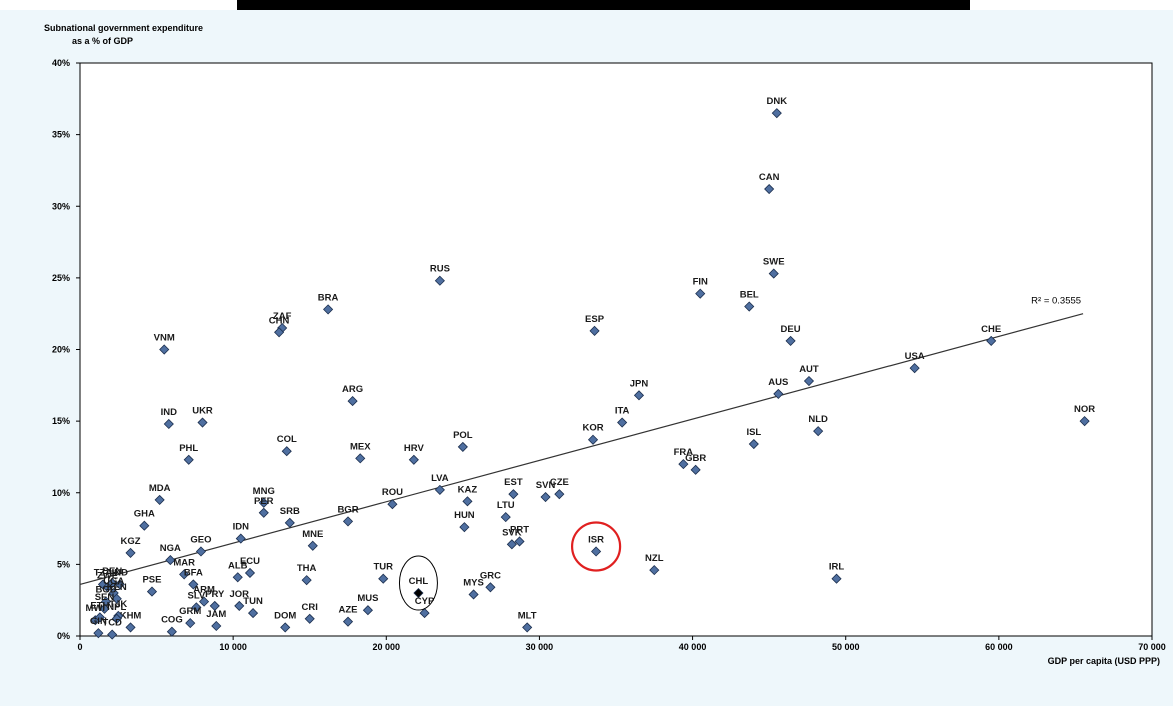 The width and height of the screenshot is (1173, 706). Describe the element at coordinates (116, 607) in the screenshot. I see `point-label: NPL` at that location.